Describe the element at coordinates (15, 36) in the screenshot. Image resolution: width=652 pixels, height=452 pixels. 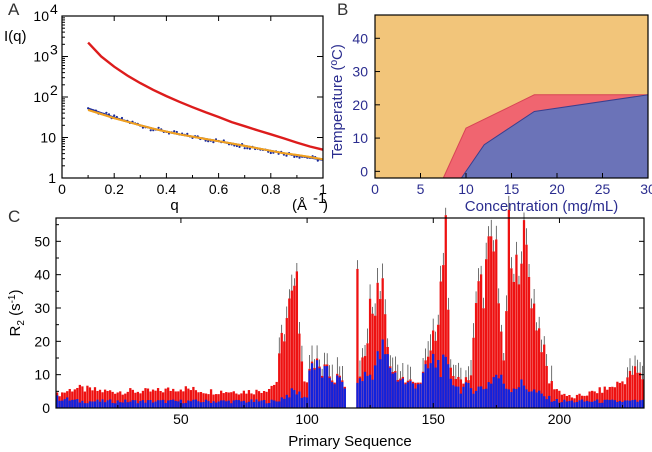
I see `y-axis-label: I(q)` at that location.